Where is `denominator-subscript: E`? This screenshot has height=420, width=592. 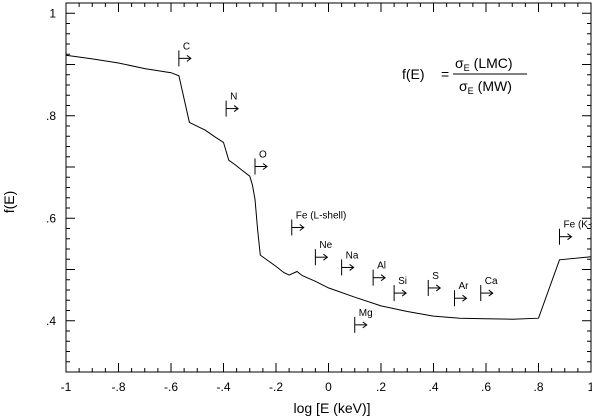
denominator-subscript: E is located at coordinates (471, 91).